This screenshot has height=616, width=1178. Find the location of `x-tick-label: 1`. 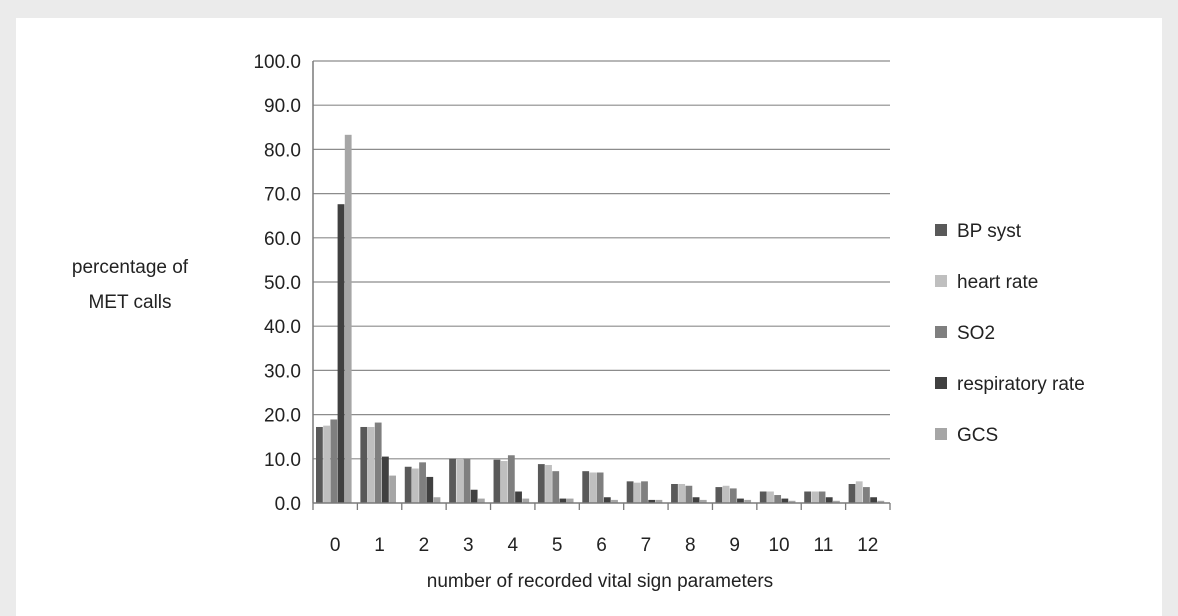

x-tick-label: 1 is located at coordinates (379, 545).